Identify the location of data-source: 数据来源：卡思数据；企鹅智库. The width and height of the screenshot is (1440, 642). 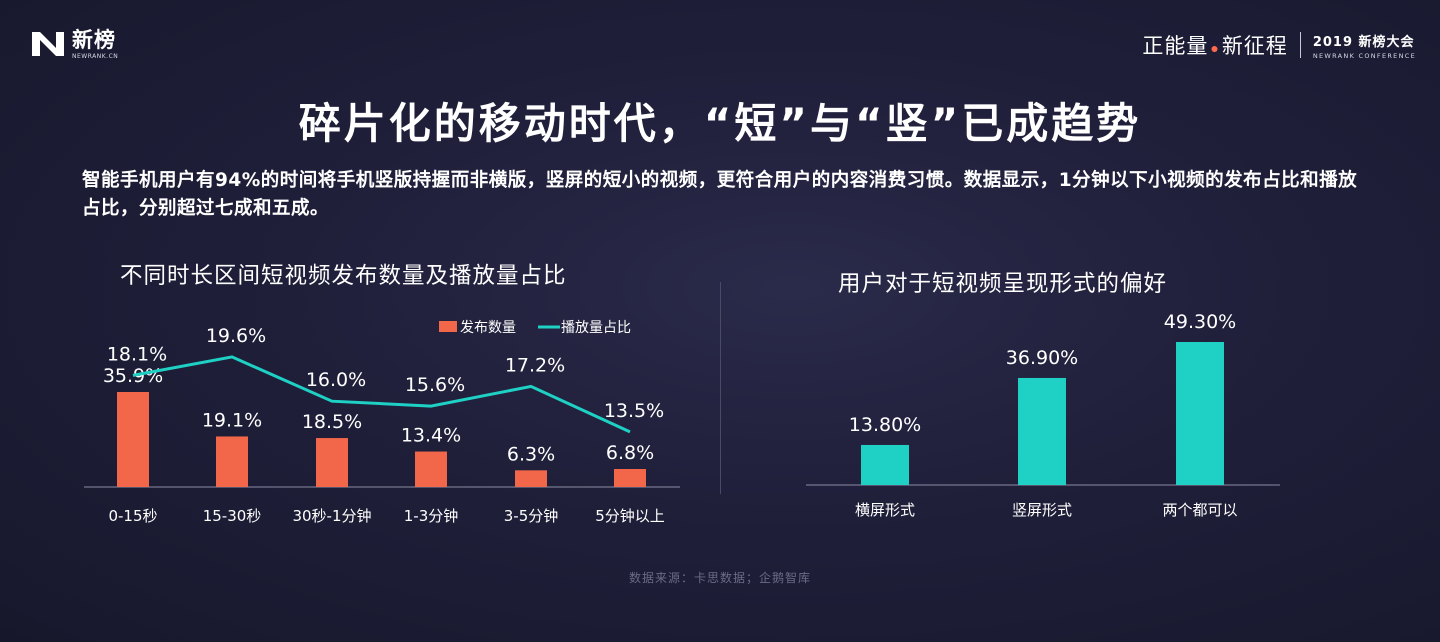
(719, 578).